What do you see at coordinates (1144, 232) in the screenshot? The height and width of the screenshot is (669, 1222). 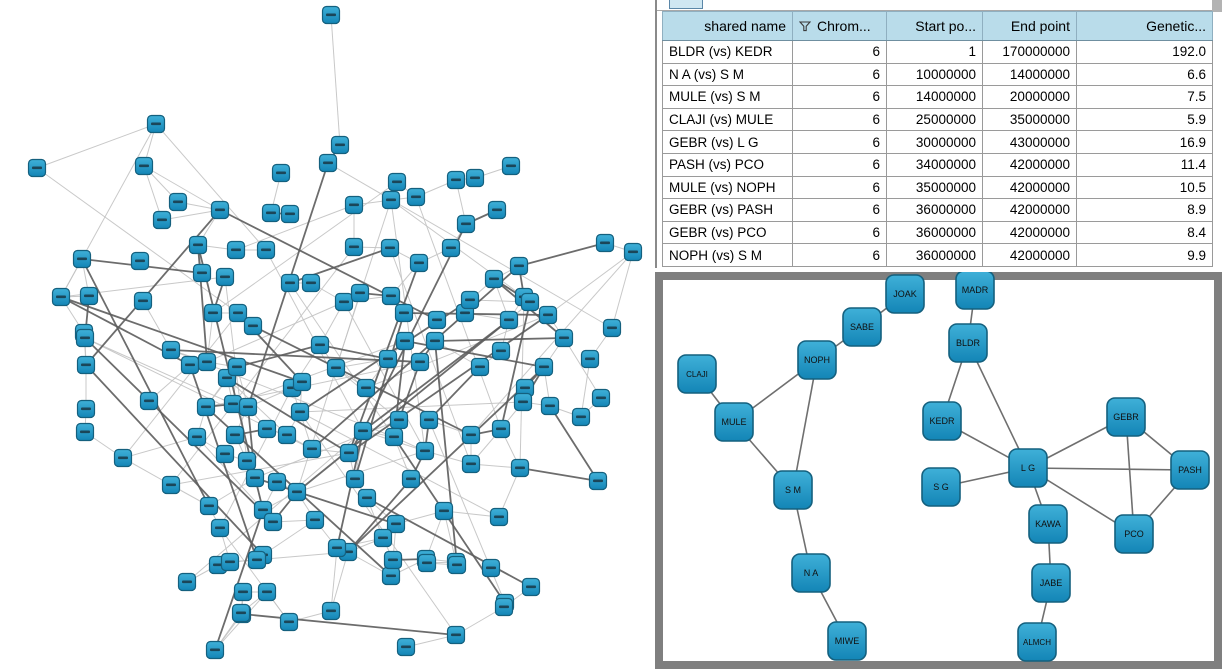 I see `table-cell: 8.4` at bounding box center [1144, 232].